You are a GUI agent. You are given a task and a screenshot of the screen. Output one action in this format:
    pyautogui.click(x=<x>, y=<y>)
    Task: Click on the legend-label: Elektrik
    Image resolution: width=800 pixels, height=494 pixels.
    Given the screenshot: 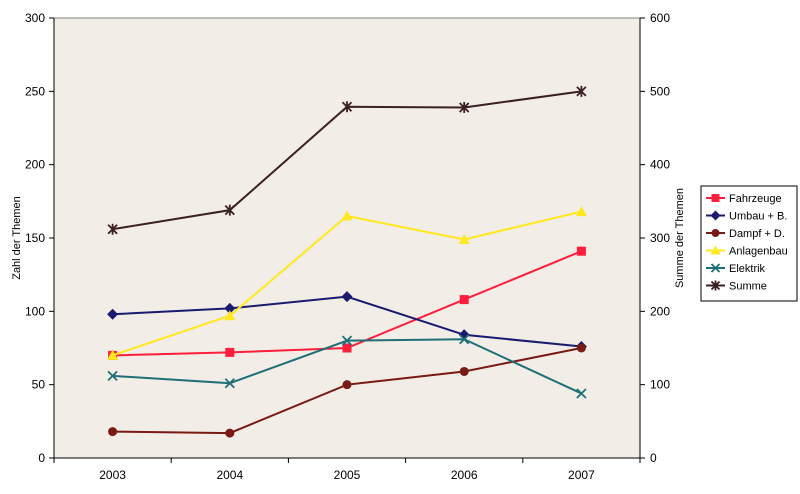 What is the action you would take?
    pyautogui.click(x=747, y=269)
    